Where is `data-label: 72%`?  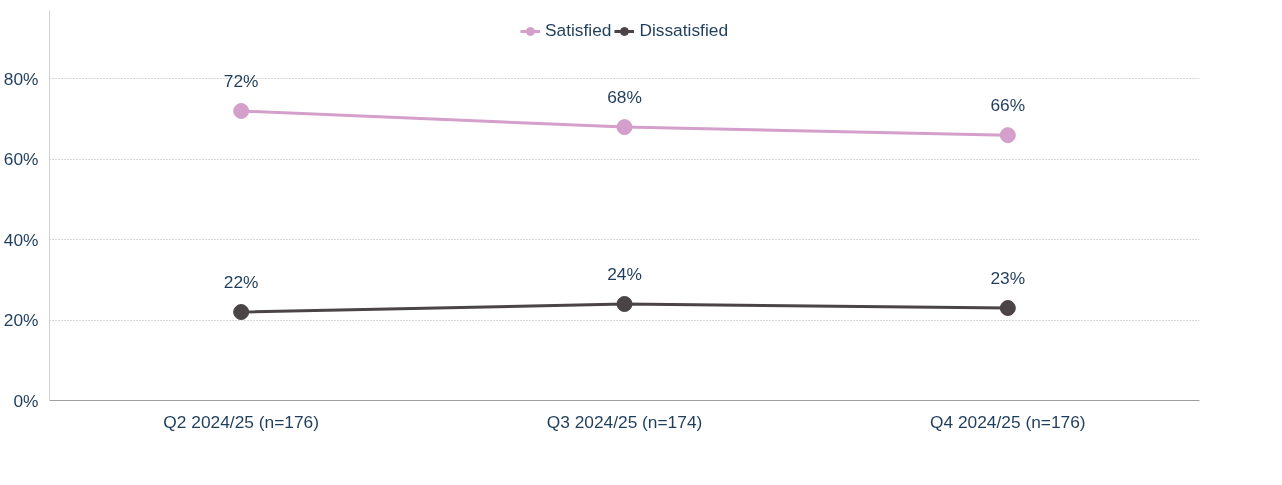
data-label: 72% is located at coordinates (241, 81).